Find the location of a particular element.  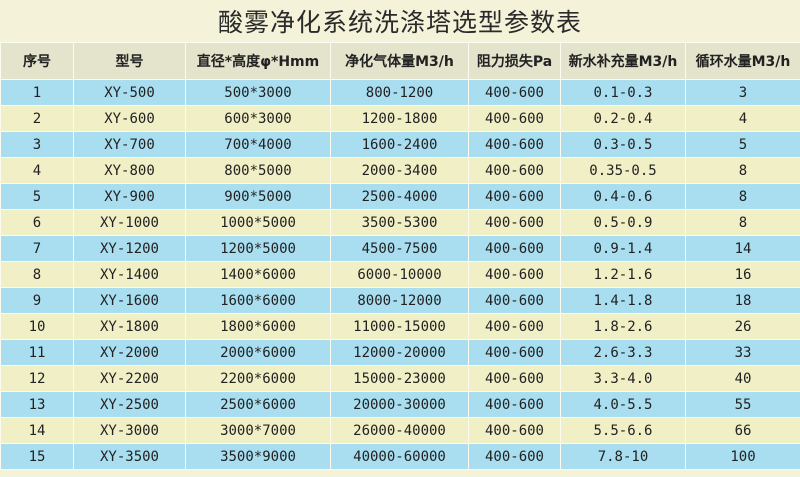

cell-index: 6 is located at coordinates (37, 222).